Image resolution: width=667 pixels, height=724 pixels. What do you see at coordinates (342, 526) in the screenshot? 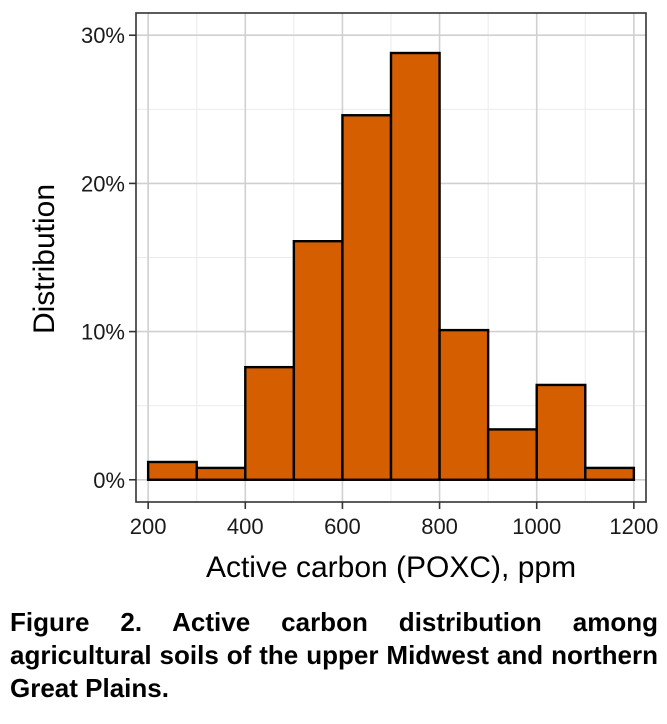
I see `x-tick-label: 600` at bounding box center [342, 526].